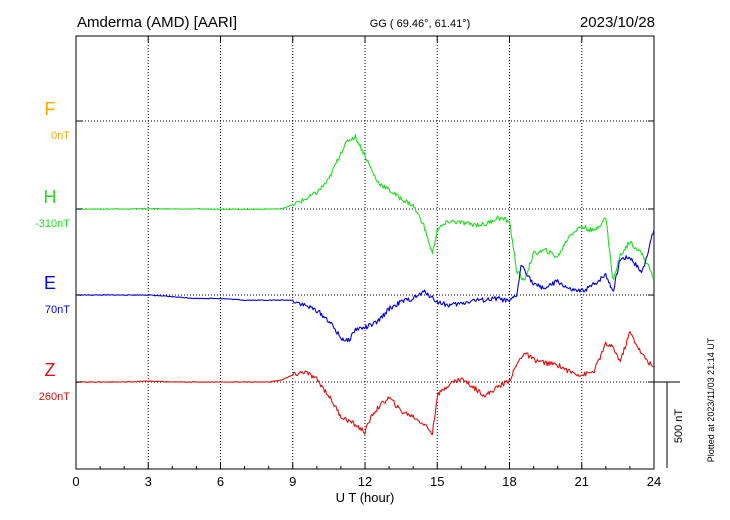 The width and height of the screenshot is (730, 520). What do you see at coordinates (582, 481) in the screenshot?
I see `x-tick-label: 21` at bounding box center [582, 481].